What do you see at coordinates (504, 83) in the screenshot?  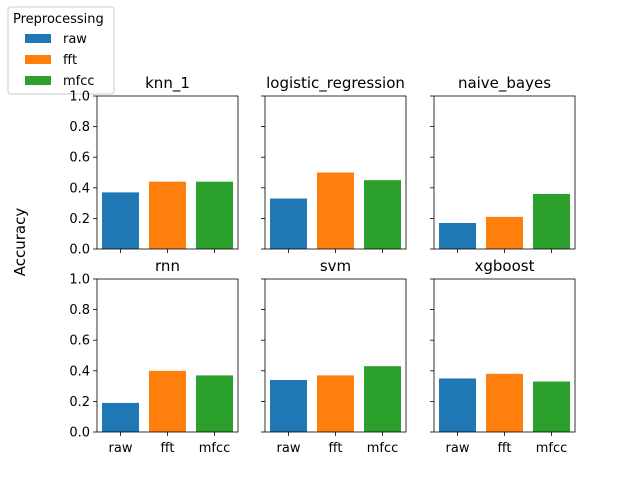 I see `panel-title-naive_bayes: naive_bayes` at bounding box center [504, 83].